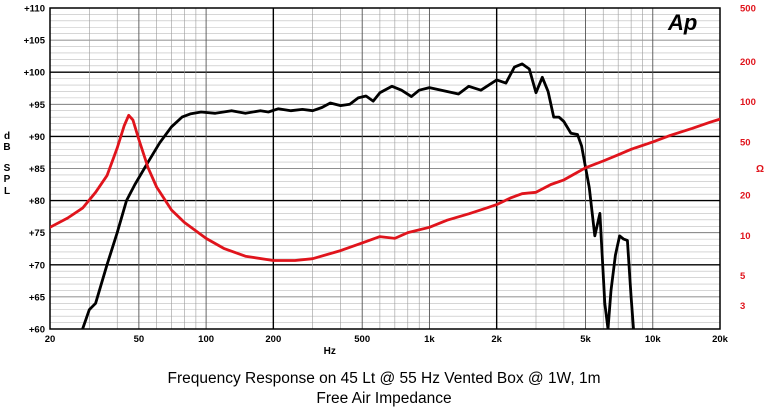  What do you see at coordinates (35, 41) in the screenshot?
I see `y-tick-label: +105` at bounding box center [35, 41].